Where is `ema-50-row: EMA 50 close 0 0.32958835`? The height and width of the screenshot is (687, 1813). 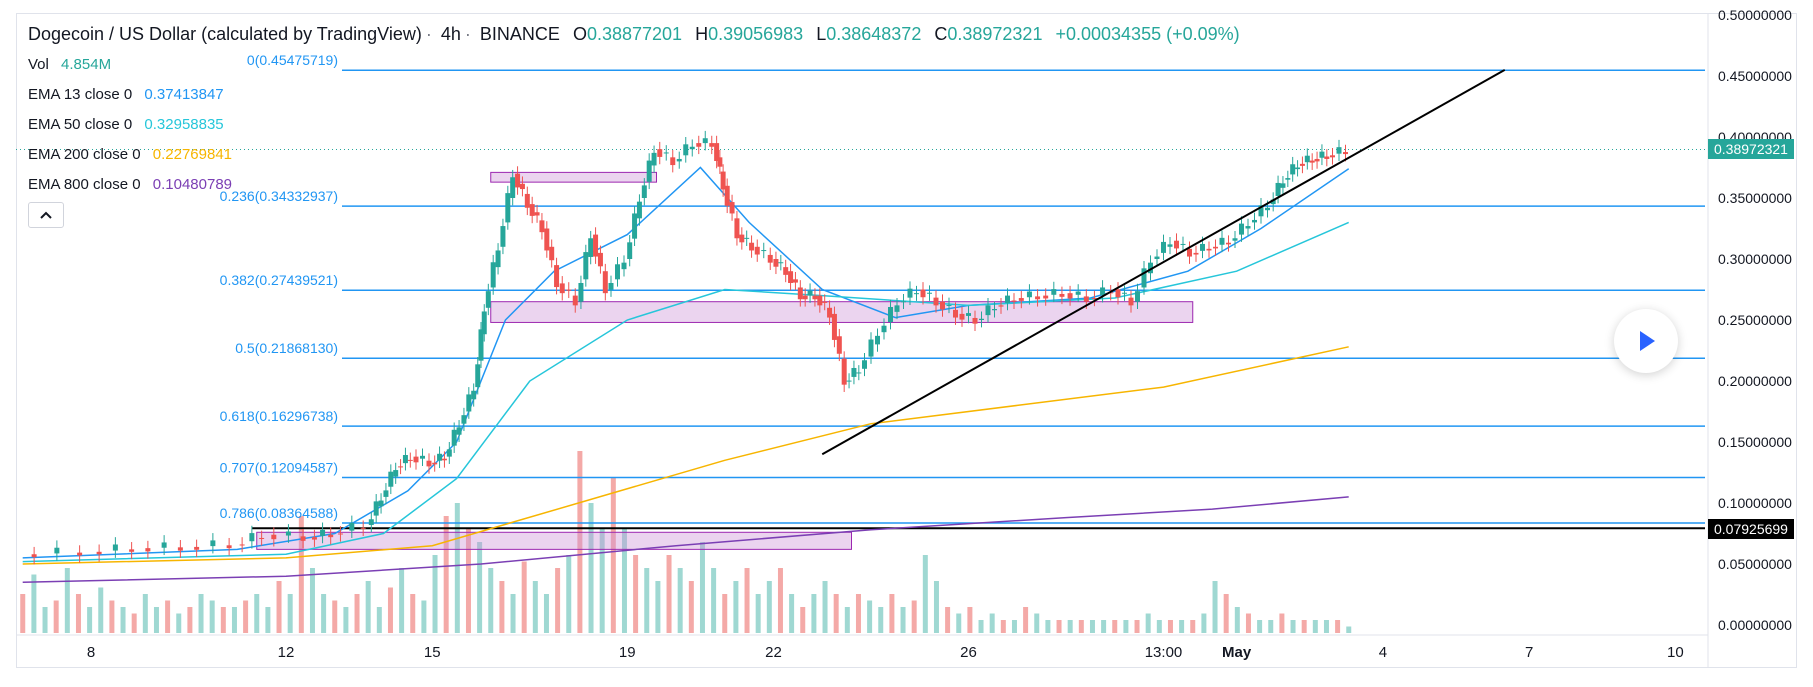 ema-50-row: EMA 50 close 0 0.32958835 is located at coordinates (126, 124).